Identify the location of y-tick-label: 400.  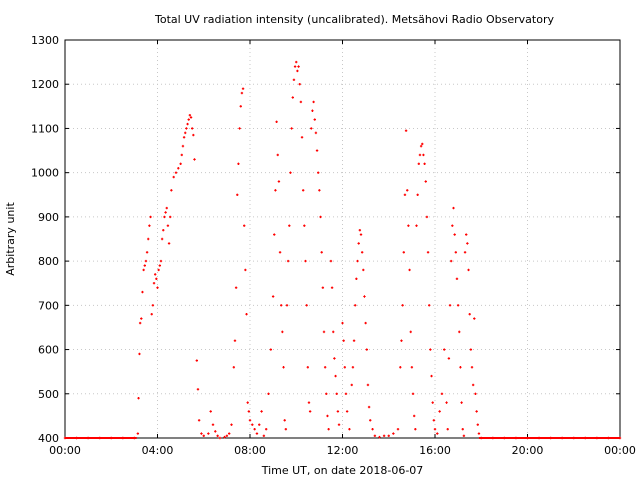
(48, 438).